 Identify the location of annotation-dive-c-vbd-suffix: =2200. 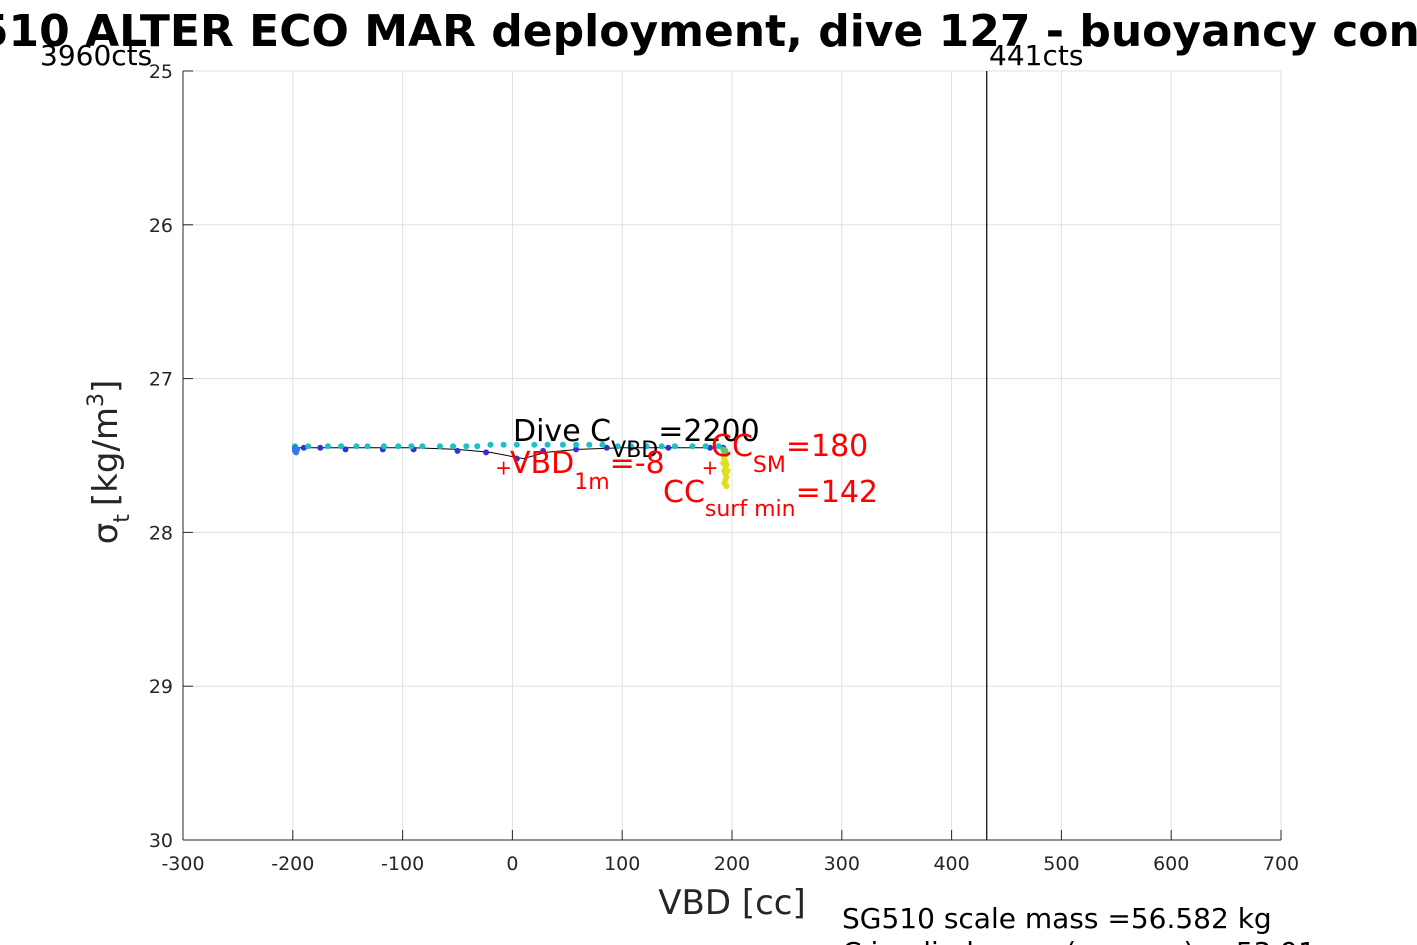
(708, 431).